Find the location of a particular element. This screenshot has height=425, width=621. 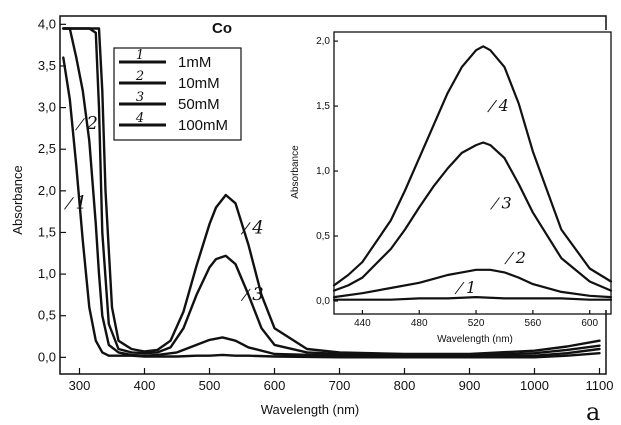

inset-y-tick-label: 2,0 is located at coordinates (323, 41).